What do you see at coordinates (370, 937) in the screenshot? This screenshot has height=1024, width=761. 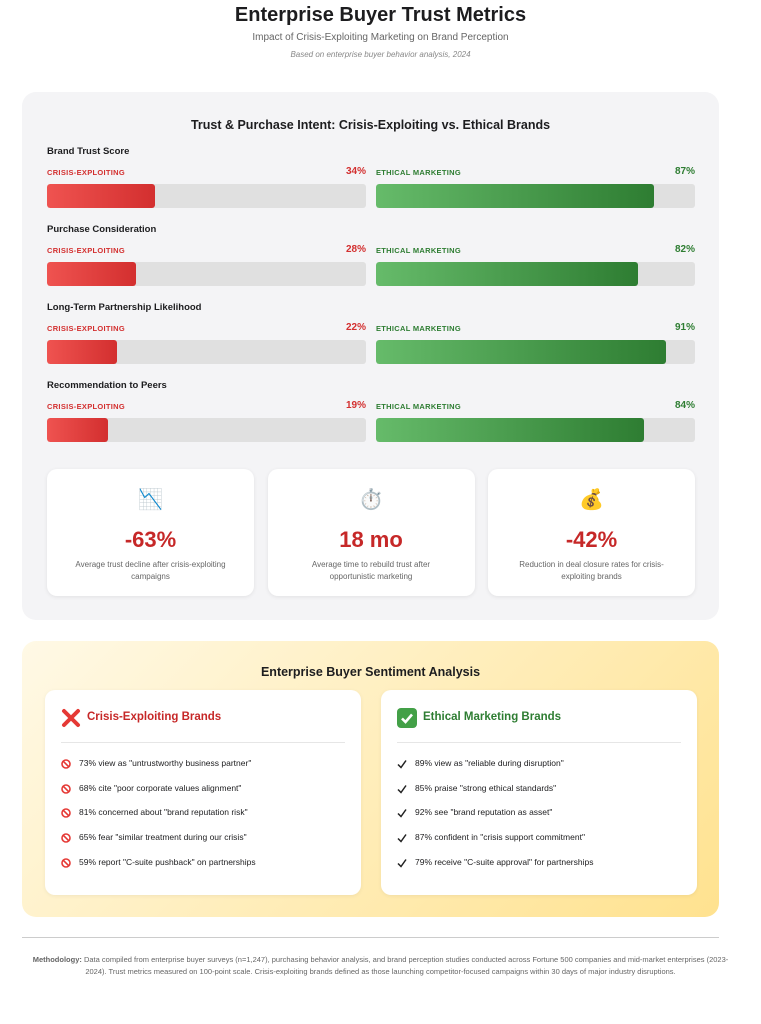 I see `separator` at bounding box center [370, 937].